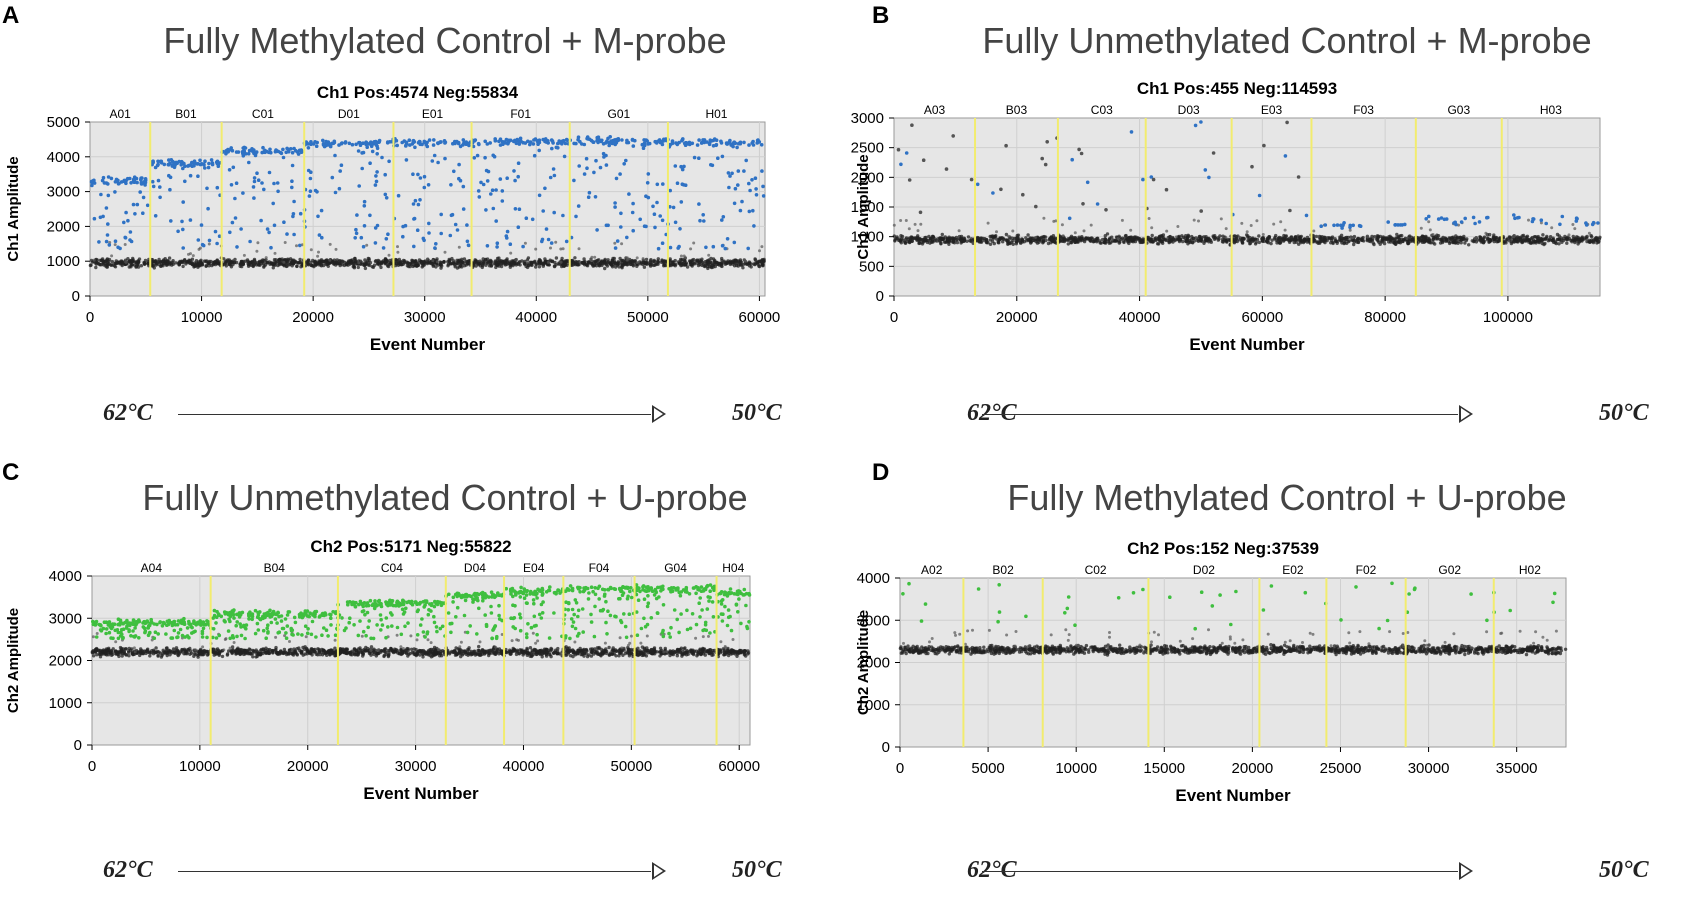 The width and height of the screenshot is (1684, 914). Describe the element at coordinates (421, 420) in the screenshot. I see `temperature-gradient: 62°C 50°C` at that location.